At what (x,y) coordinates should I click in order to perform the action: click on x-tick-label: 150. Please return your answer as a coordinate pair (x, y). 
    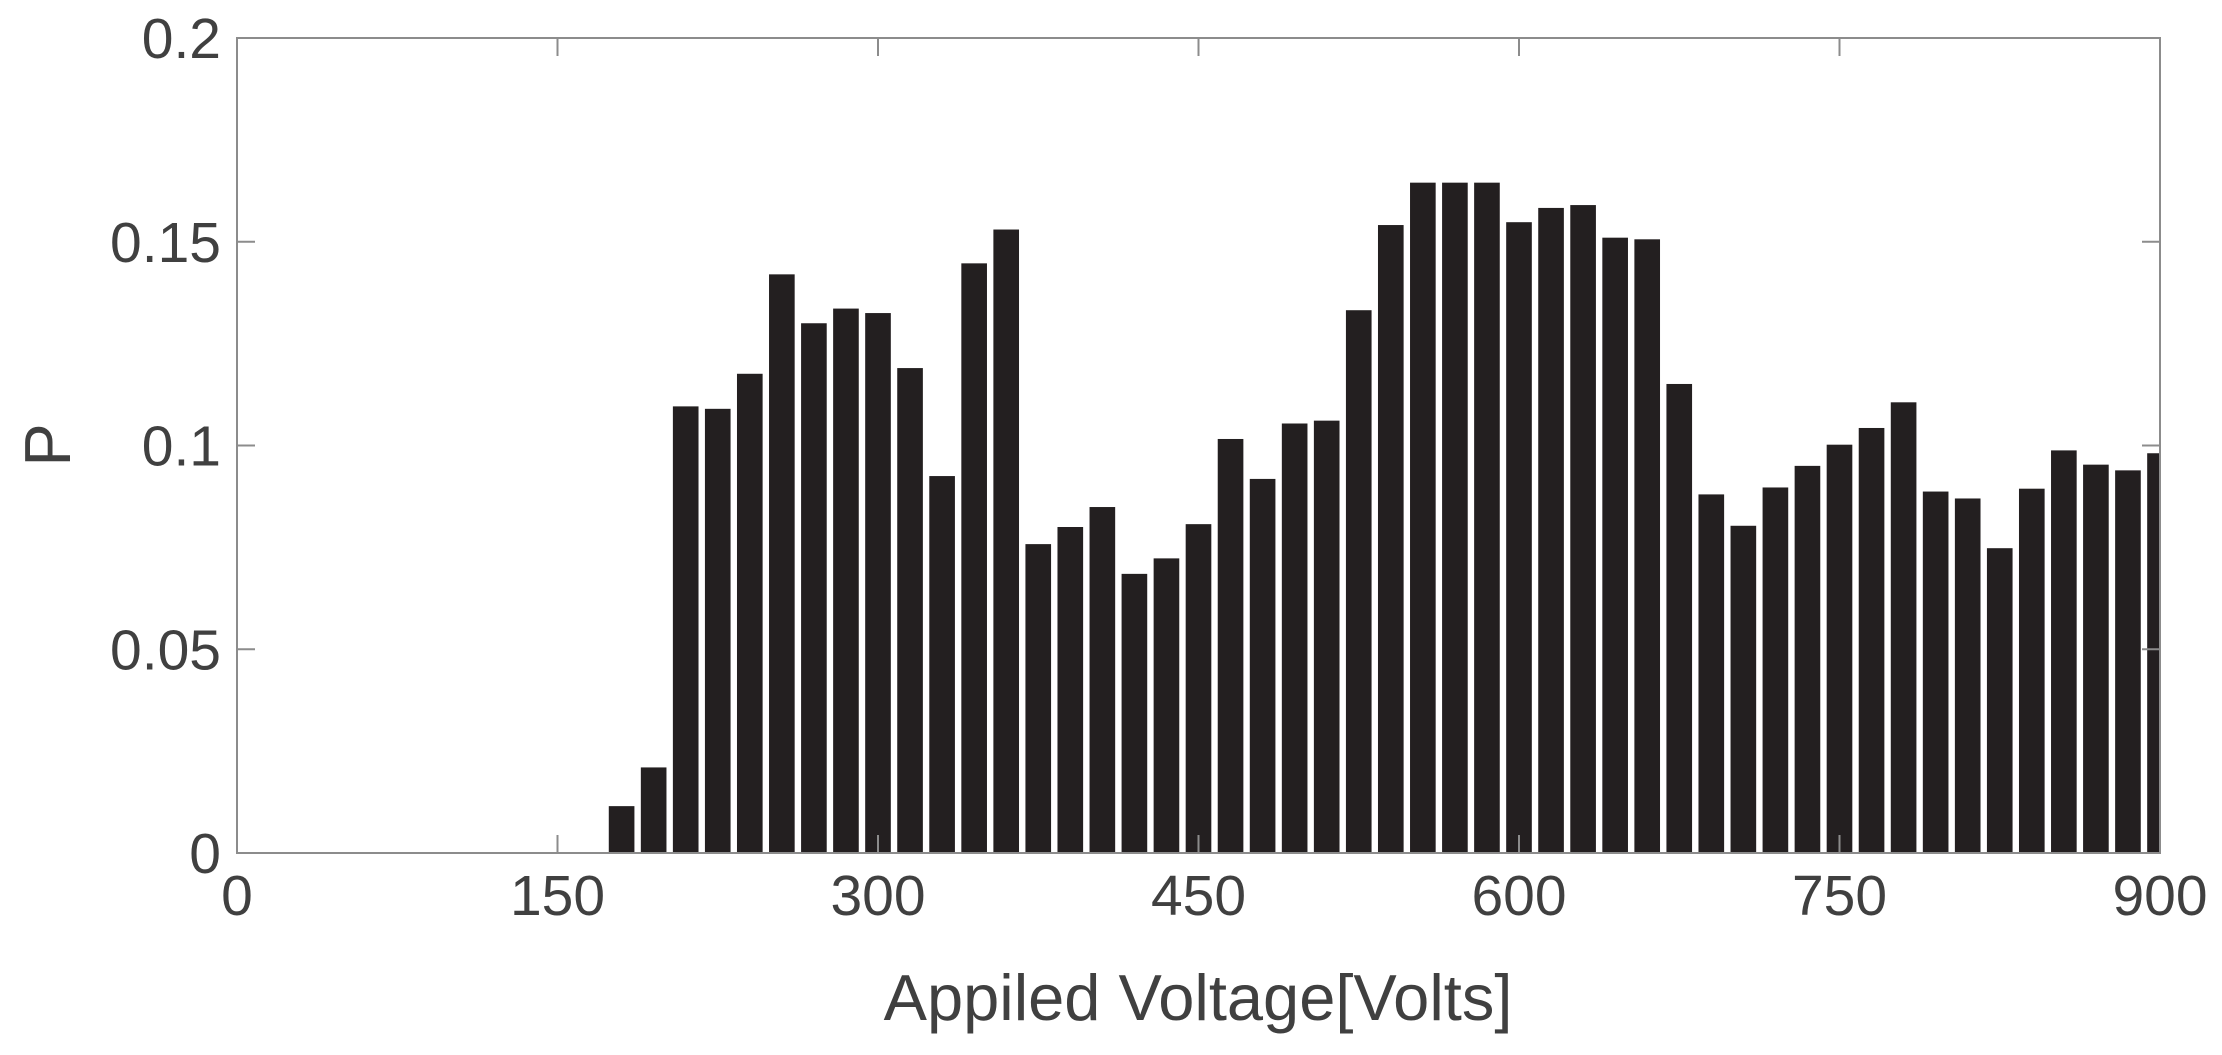
    Looking at the image, I should click on (557, 896).